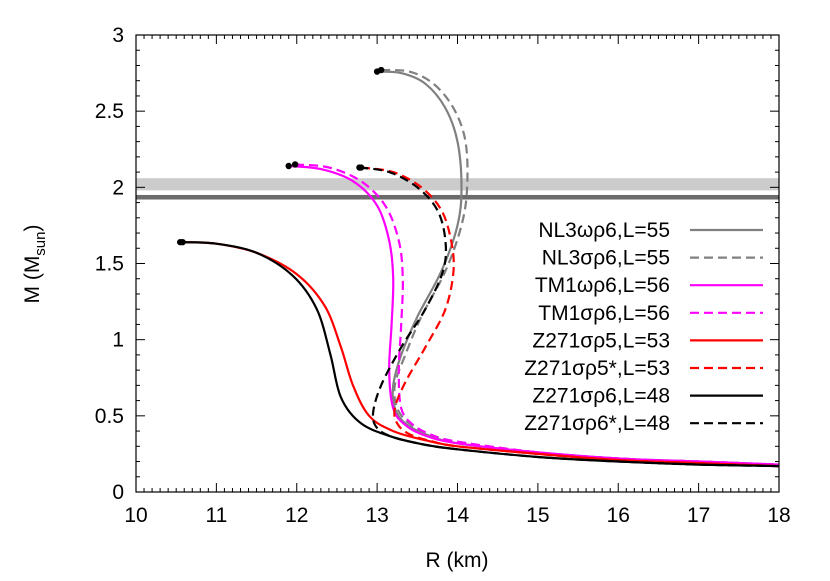  Describe the element at coordinates (109, 416) in the screenshot. I see `y-tick-label: 0.5` at that location.